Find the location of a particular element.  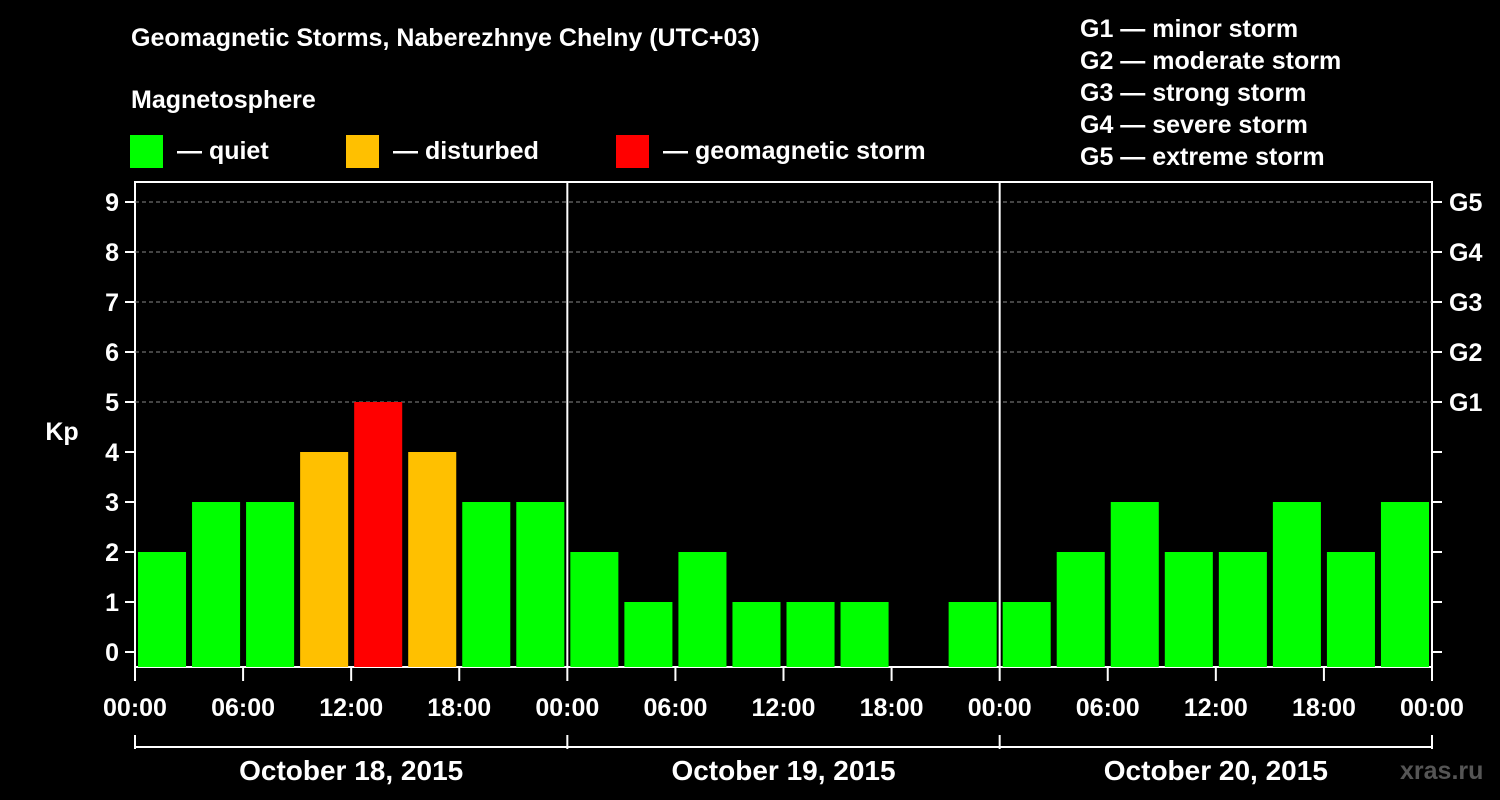

legend-disturbed-swatch is located at coordinates (362, 151).